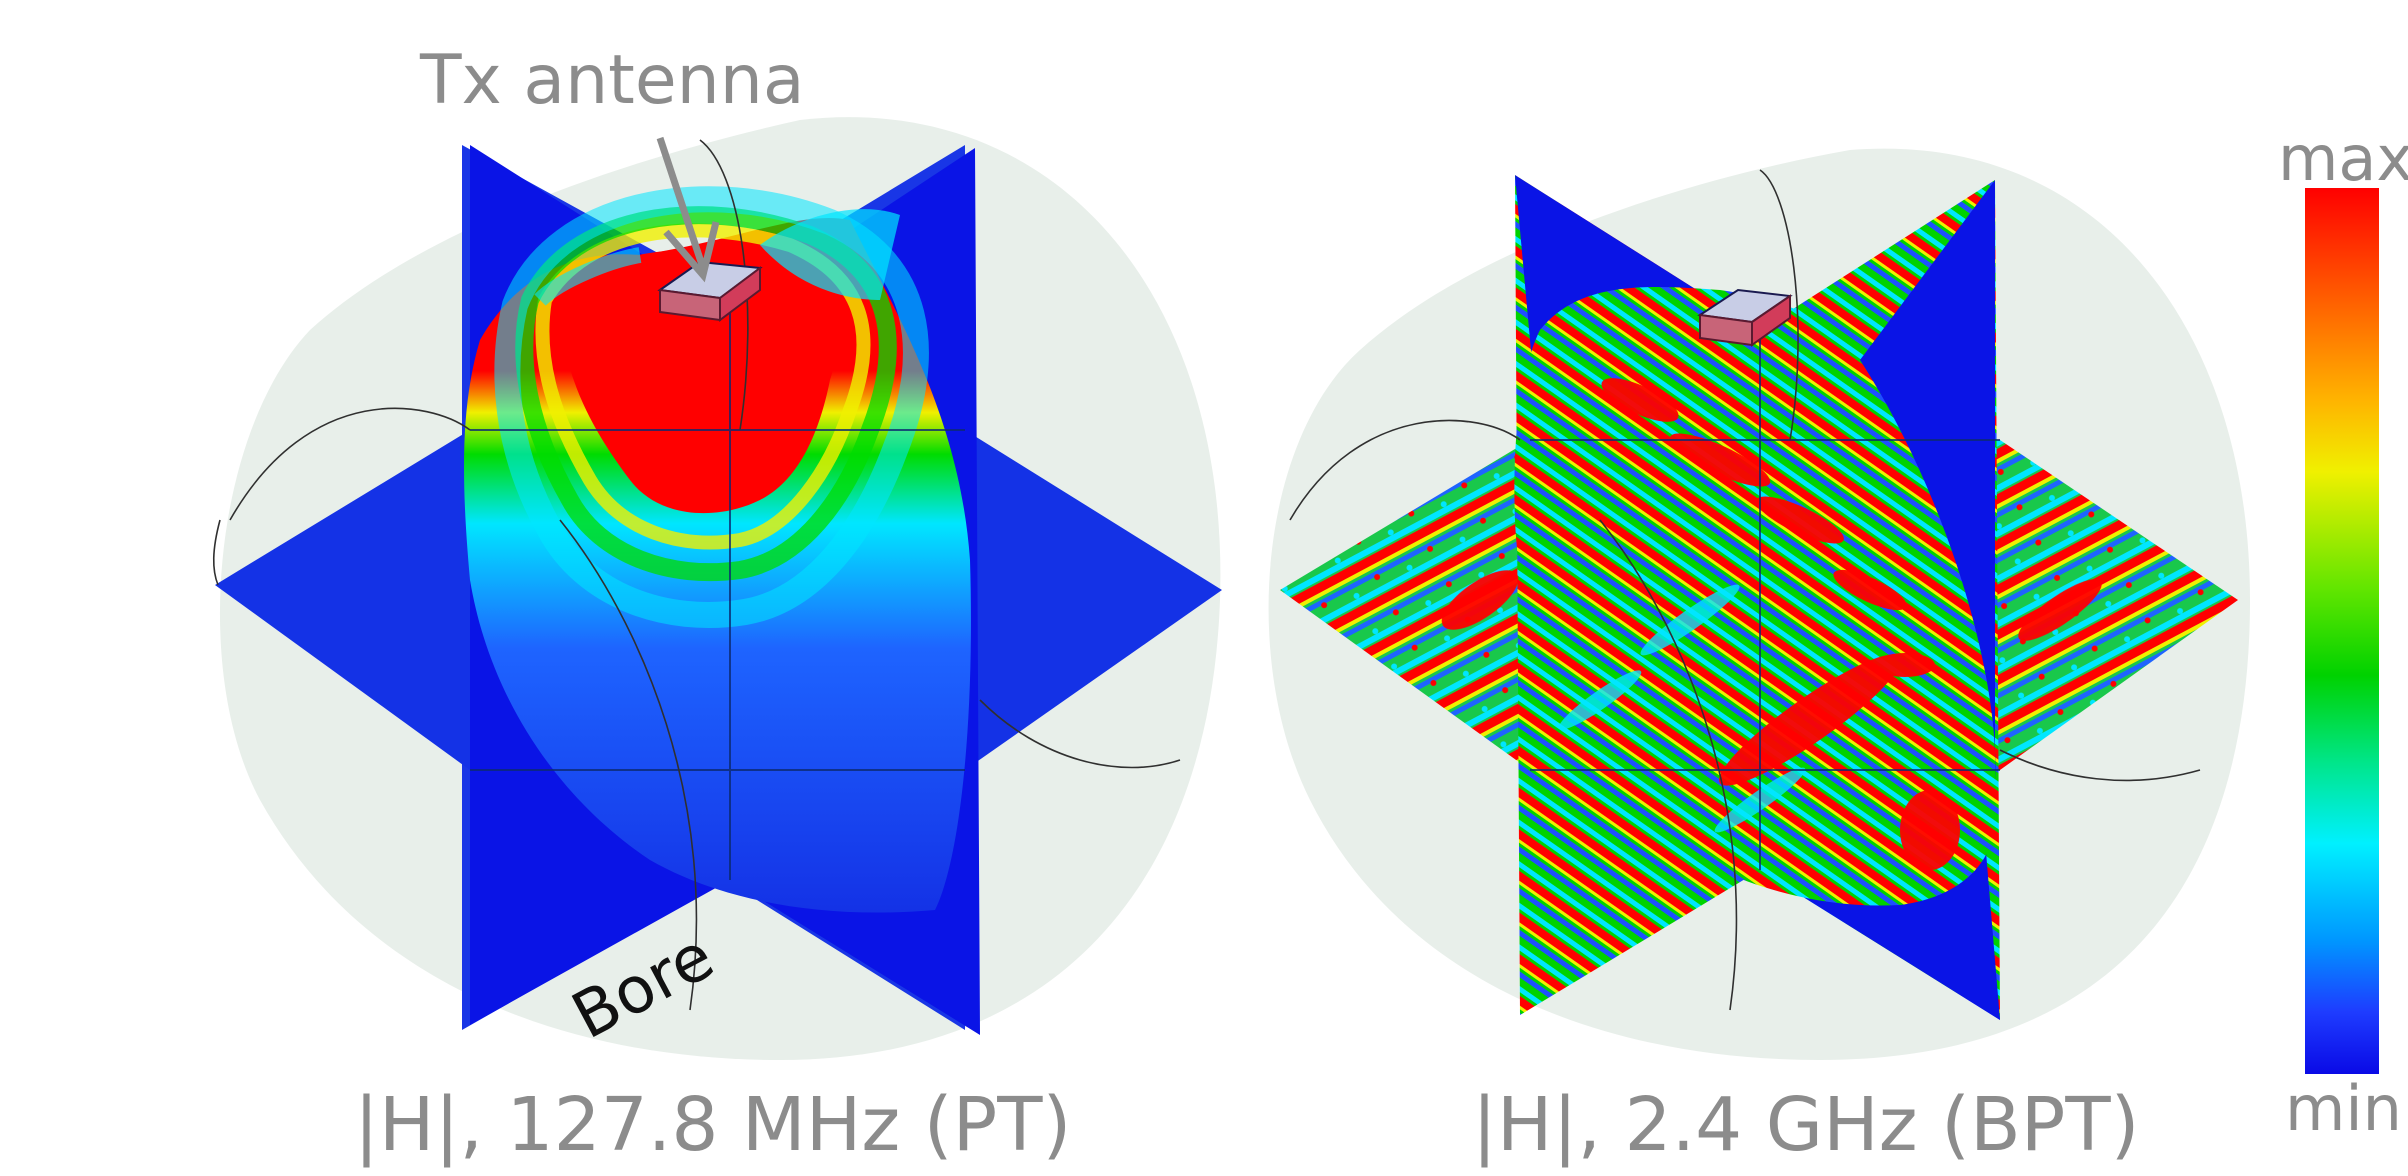  What do you see at coordinates (2343, 158) in the screenshot?
I see `colorbar-max-label: max` at bounding box center [2343, 158].